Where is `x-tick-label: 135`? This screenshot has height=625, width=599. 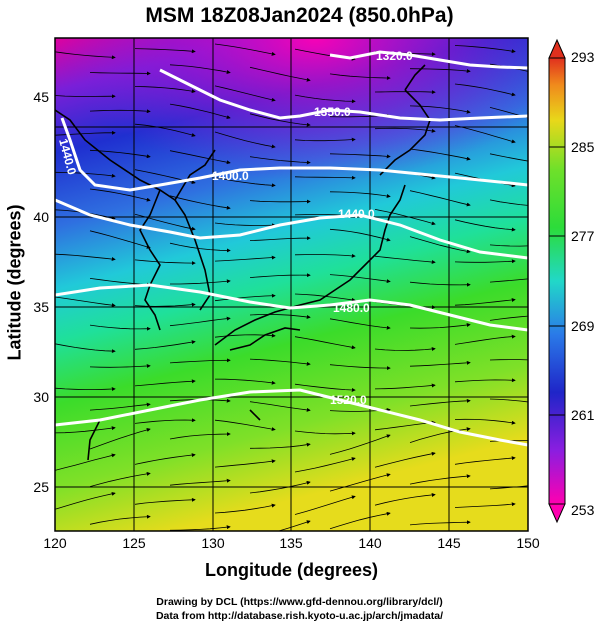
x-tick-label: 135 is located at coordinates (291, 543).